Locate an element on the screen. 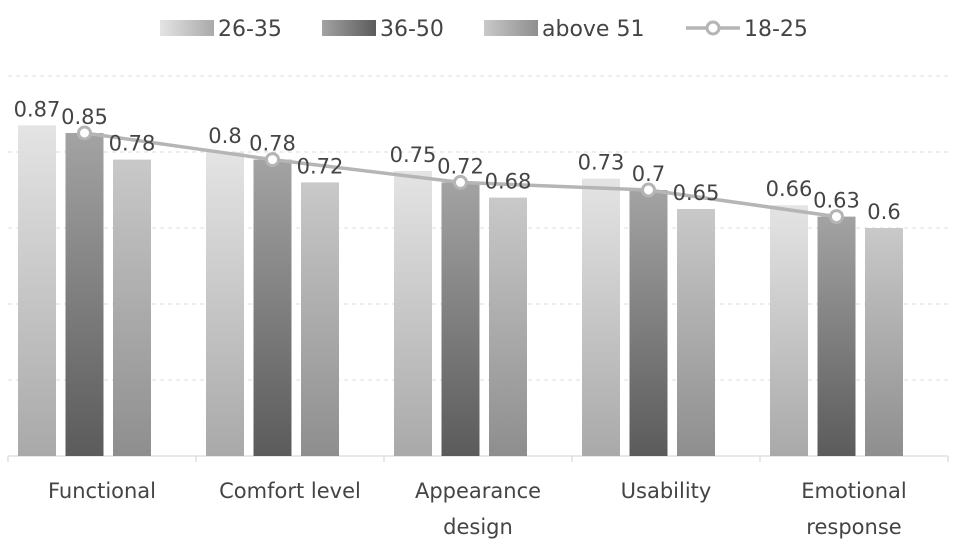 This screenshot has height=548, width=956. x-axis is located at coordinates (478, 458).